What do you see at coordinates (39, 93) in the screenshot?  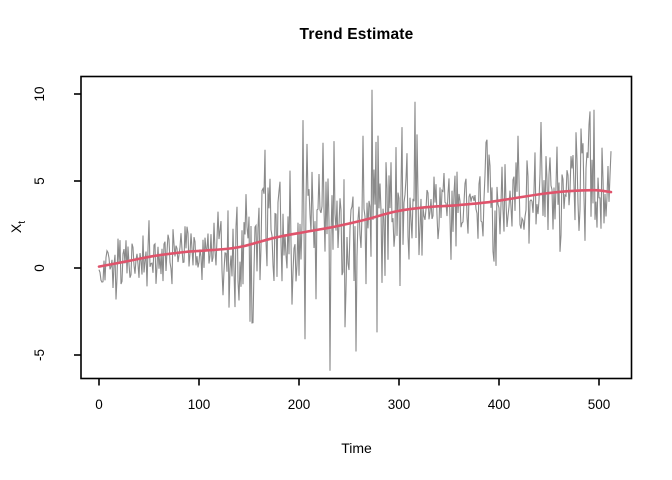 I see `y-tick-label: 10` at bounding box center [39, 93].